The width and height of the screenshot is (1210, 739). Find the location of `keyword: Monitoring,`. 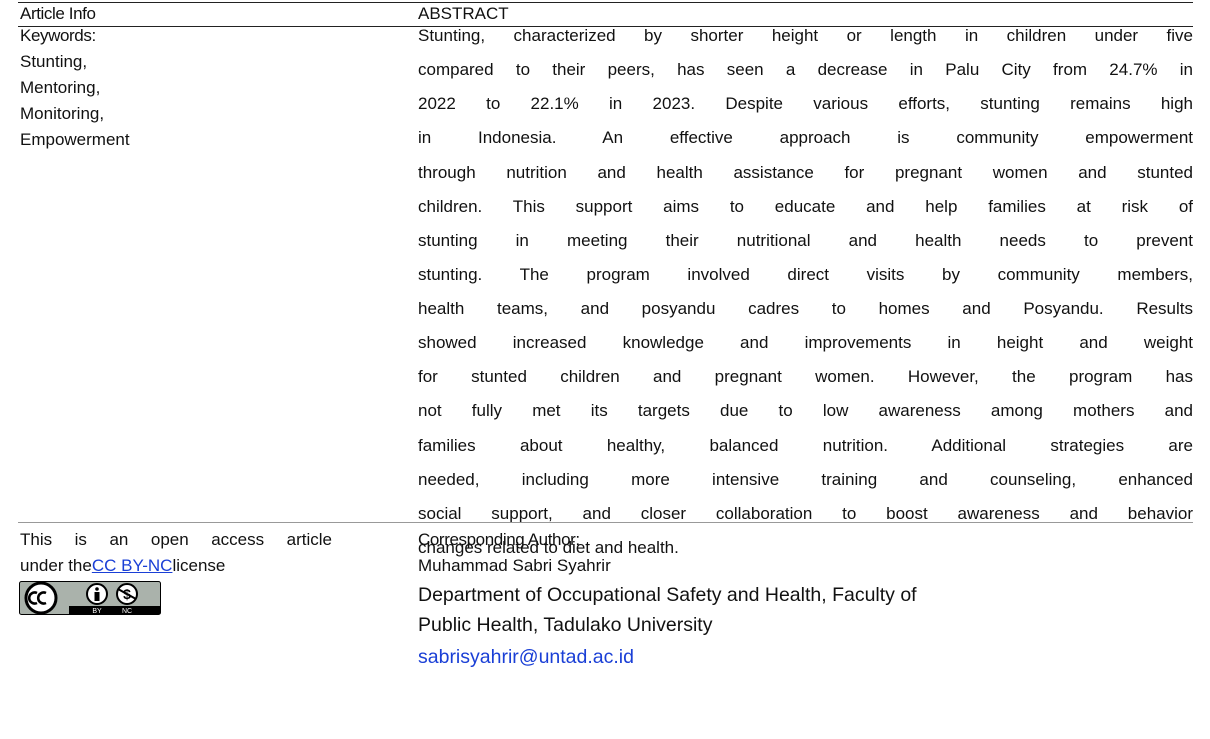

keyword: Monitoring, is located at coordinates (62, 113).